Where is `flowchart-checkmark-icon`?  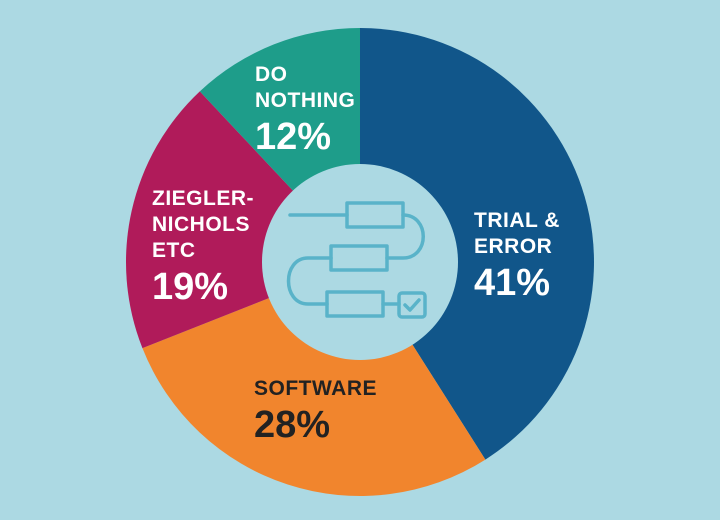 flowchart-checkmark-icon is located at coordinates (356, 260).